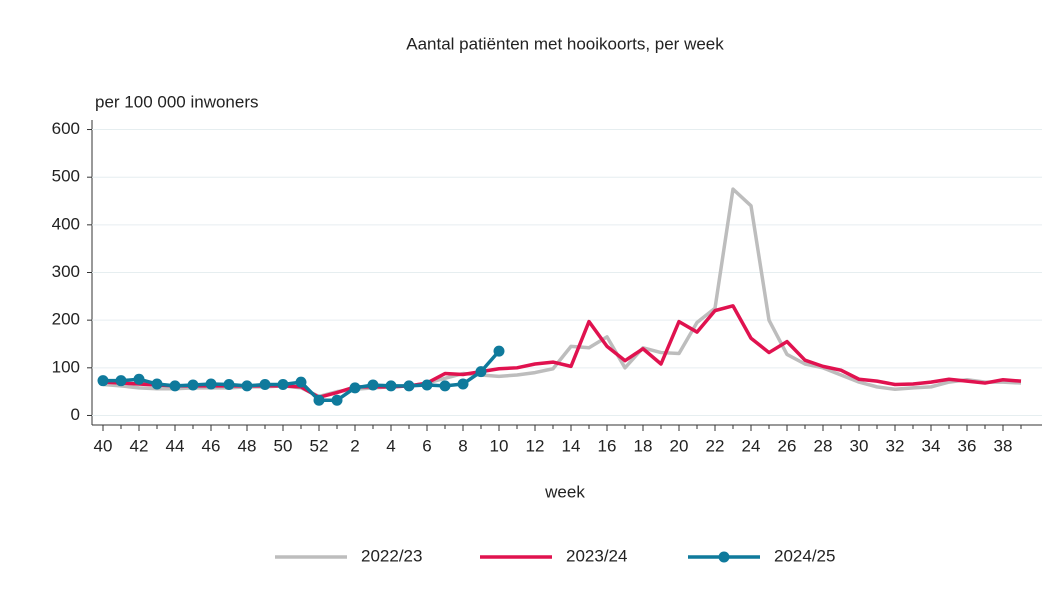 This screenshot has width=1052, height=601. What do you see at coordinates (175, 445) in the screenshot?
I see `x-tick-label: 44` at bounding box center [175, 445].